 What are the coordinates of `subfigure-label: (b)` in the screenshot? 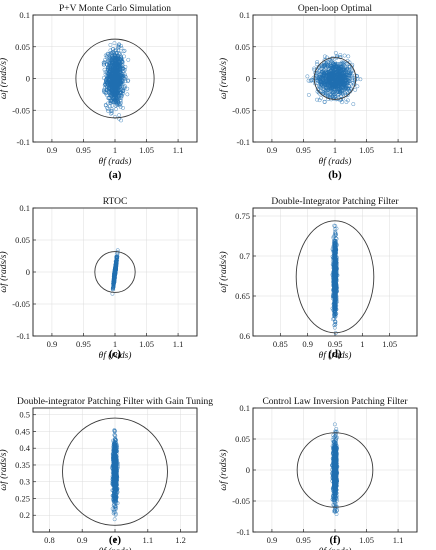 It's located at (335, 175).